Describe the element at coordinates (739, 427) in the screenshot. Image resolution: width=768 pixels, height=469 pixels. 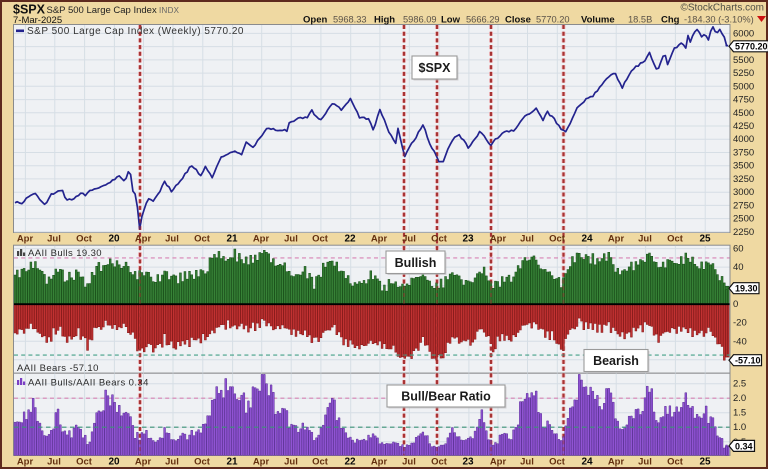
I see `svg-text: 1.0` at that location.